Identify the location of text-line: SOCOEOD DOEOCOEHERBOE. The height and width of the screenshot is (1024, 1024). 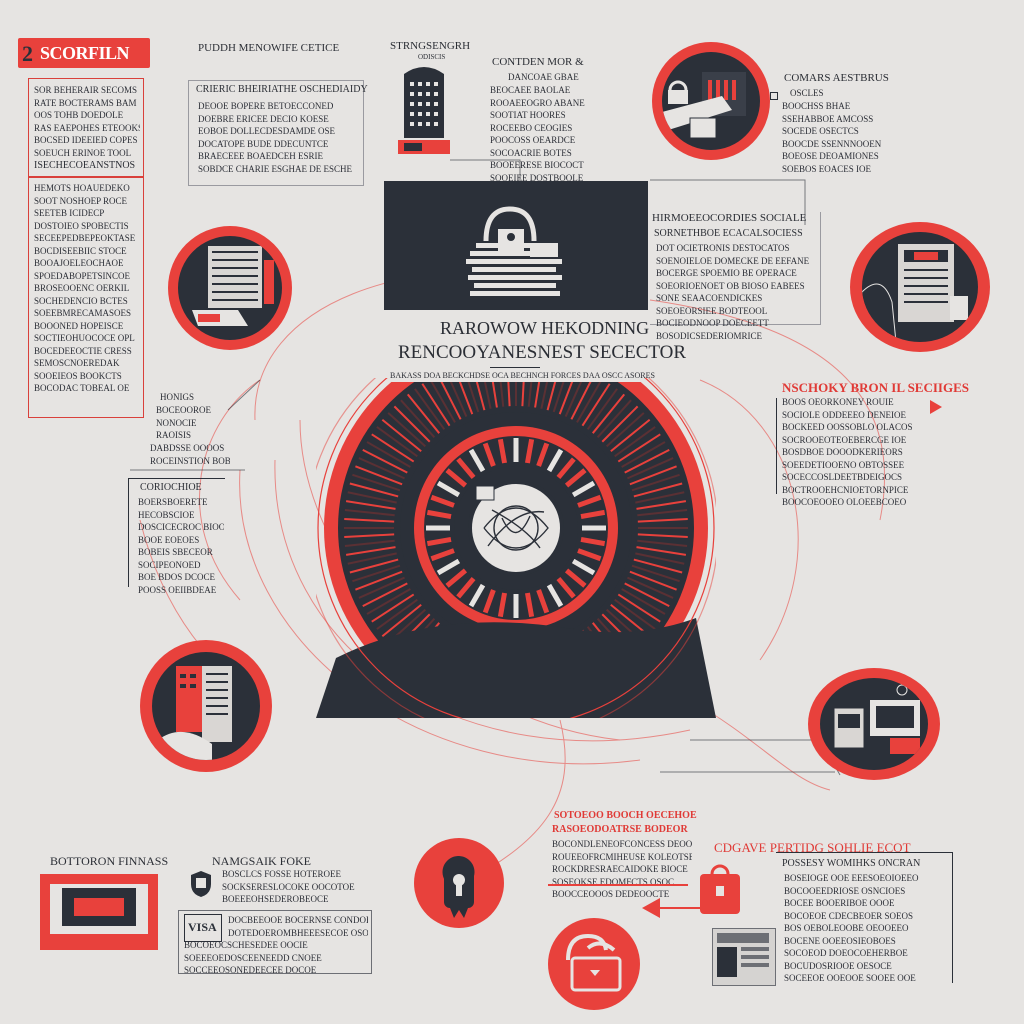
(846, 953).